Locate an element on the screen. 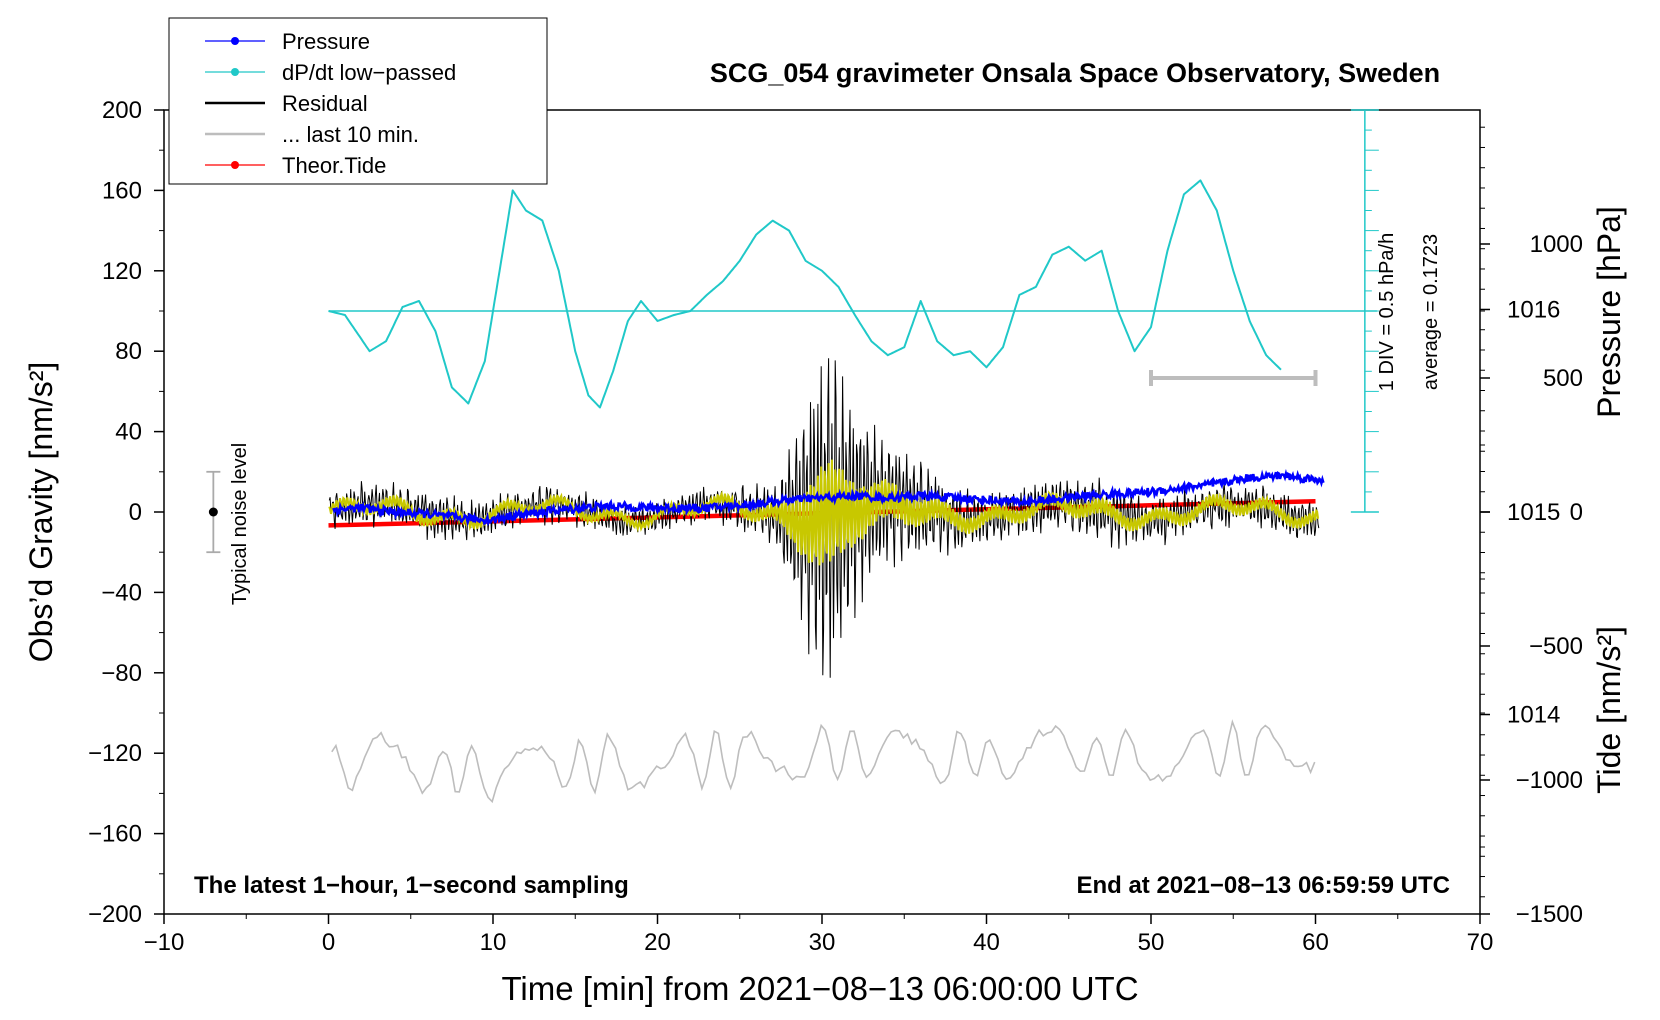  dpdt-scale-label: 1 DIV = 0.5 hPa/h is located at coordinates (1387, 312).